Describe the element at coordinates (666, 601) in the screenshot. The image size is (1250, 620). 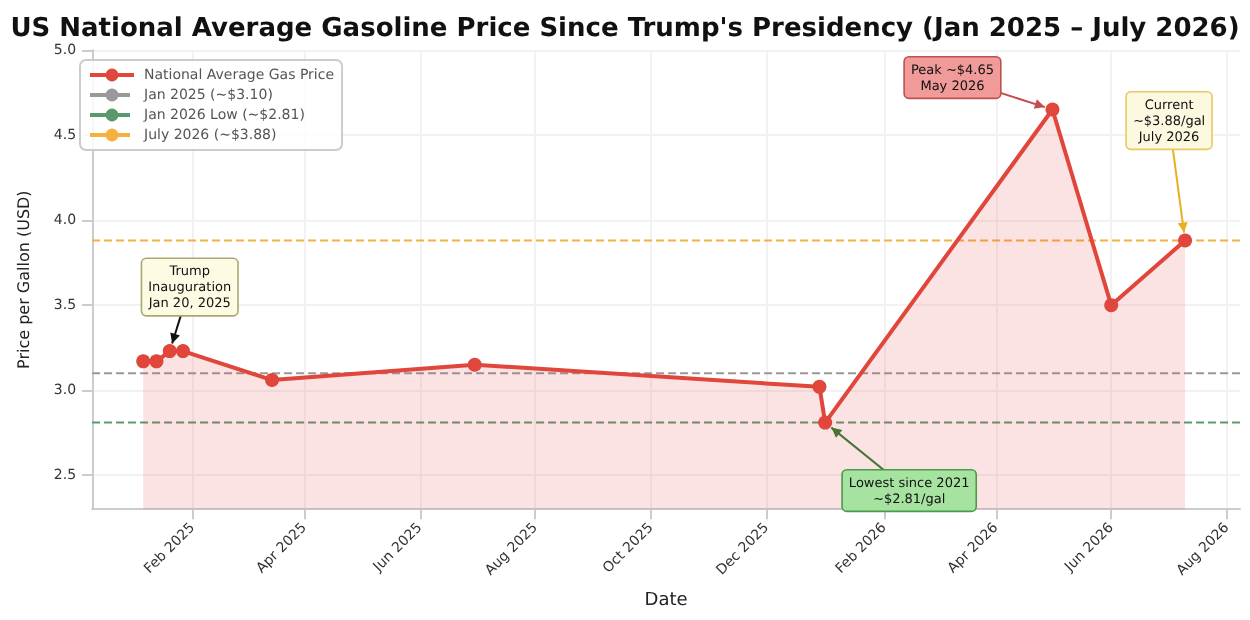
I see `x-axis-title: Date` at that location.